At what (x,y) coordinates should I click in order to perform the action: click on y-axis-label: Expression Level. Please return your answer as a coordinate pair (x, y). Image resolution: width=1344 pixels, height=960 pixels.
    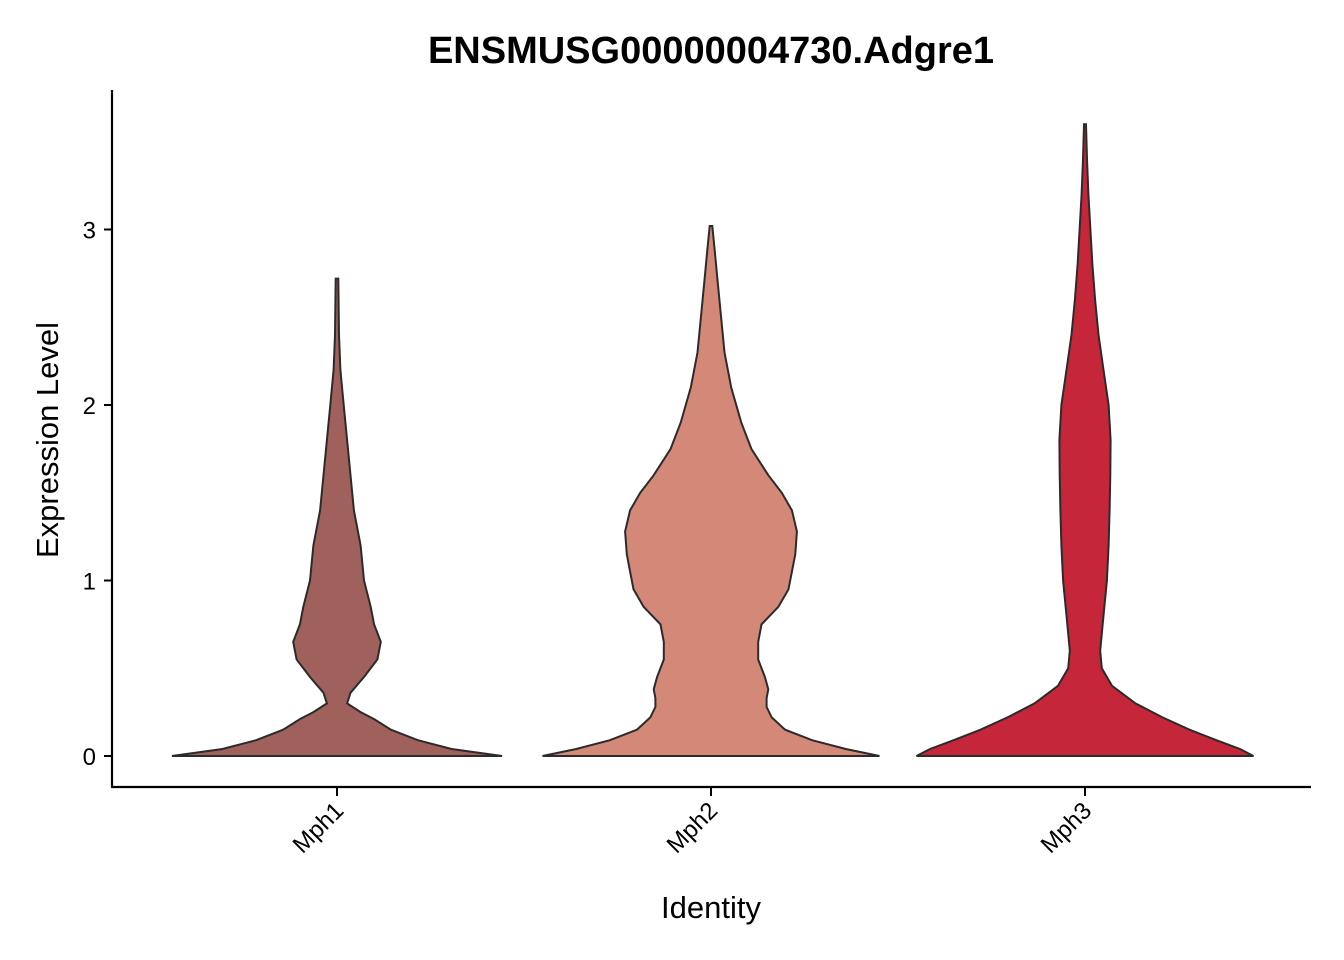
    Looking at the image, I should click on (47, 440).